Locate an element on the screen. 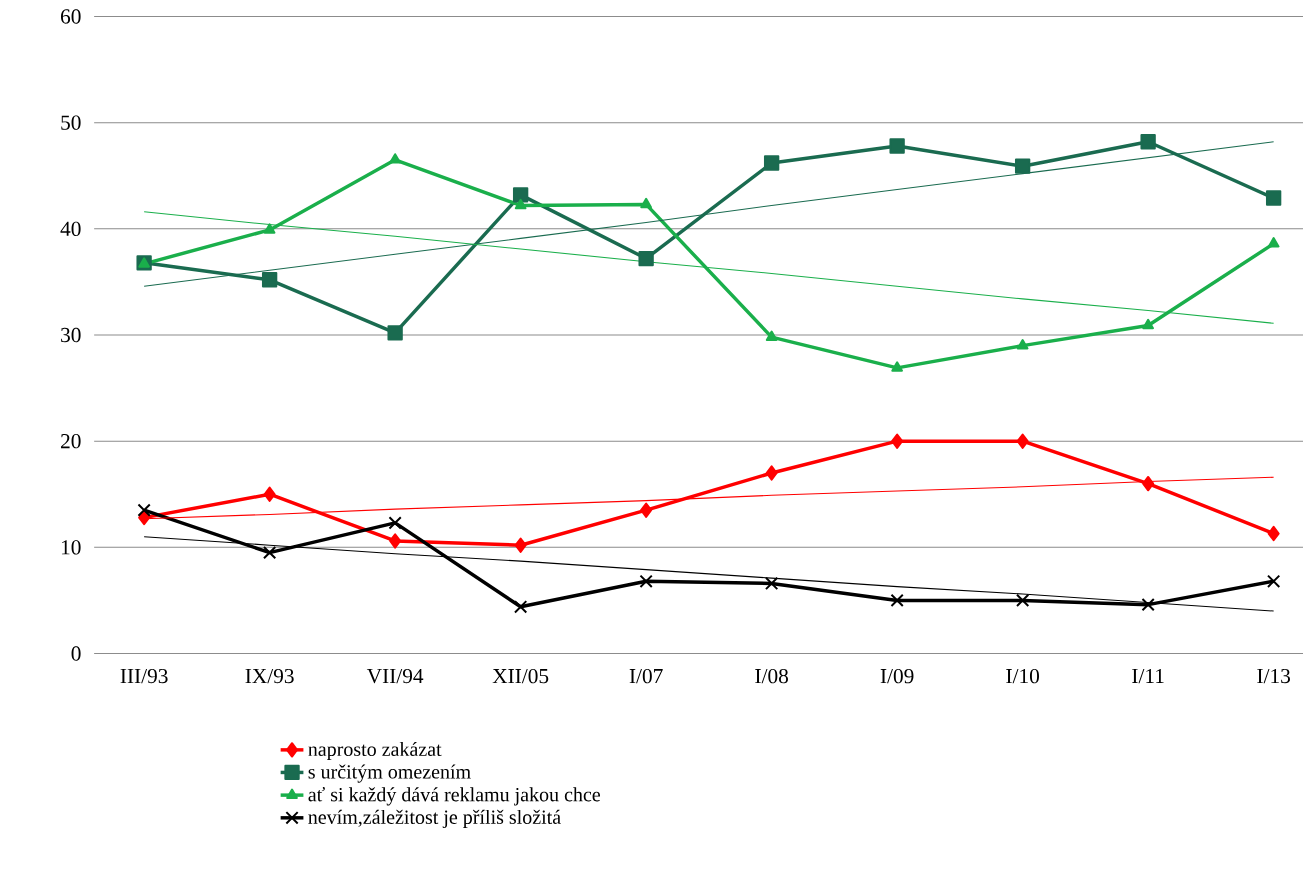 The width and height of the screenshot is (1303, 886). x-tick-label: I/13 is located at coordinates (1273, 676).